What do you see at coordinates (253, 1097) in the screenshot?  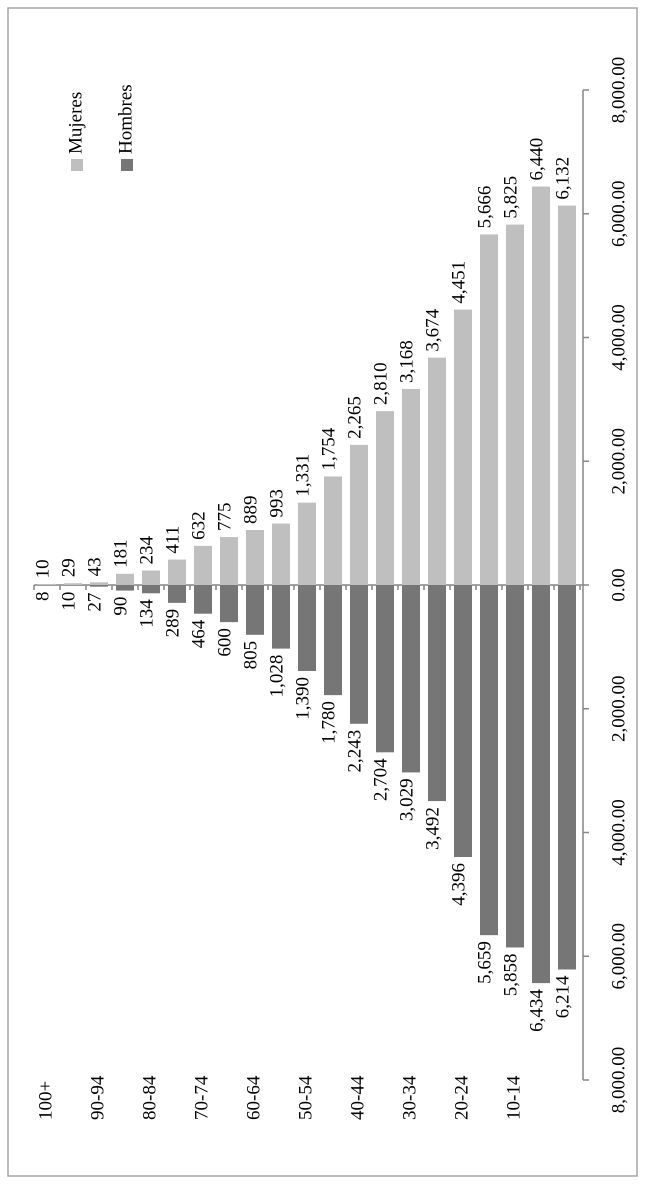 I see `category-label: 60-64` at bounding box center [253, 1097].